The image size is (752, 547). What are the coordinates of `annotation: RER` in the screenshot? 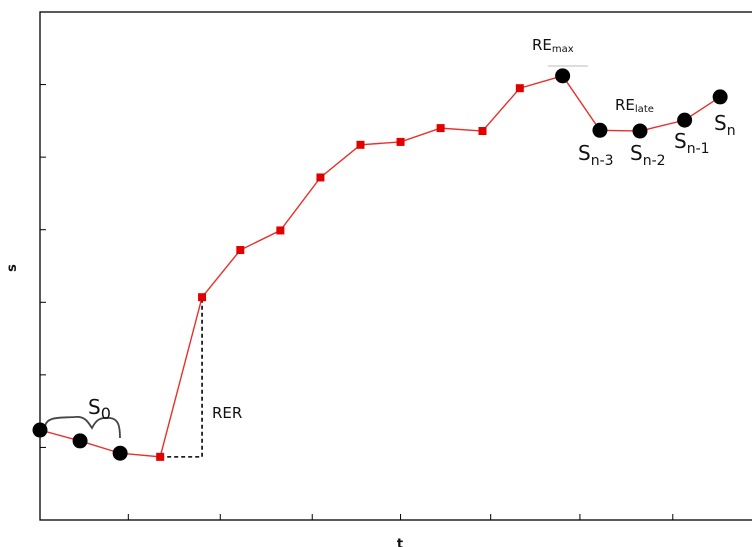 It's located at (227, 413).